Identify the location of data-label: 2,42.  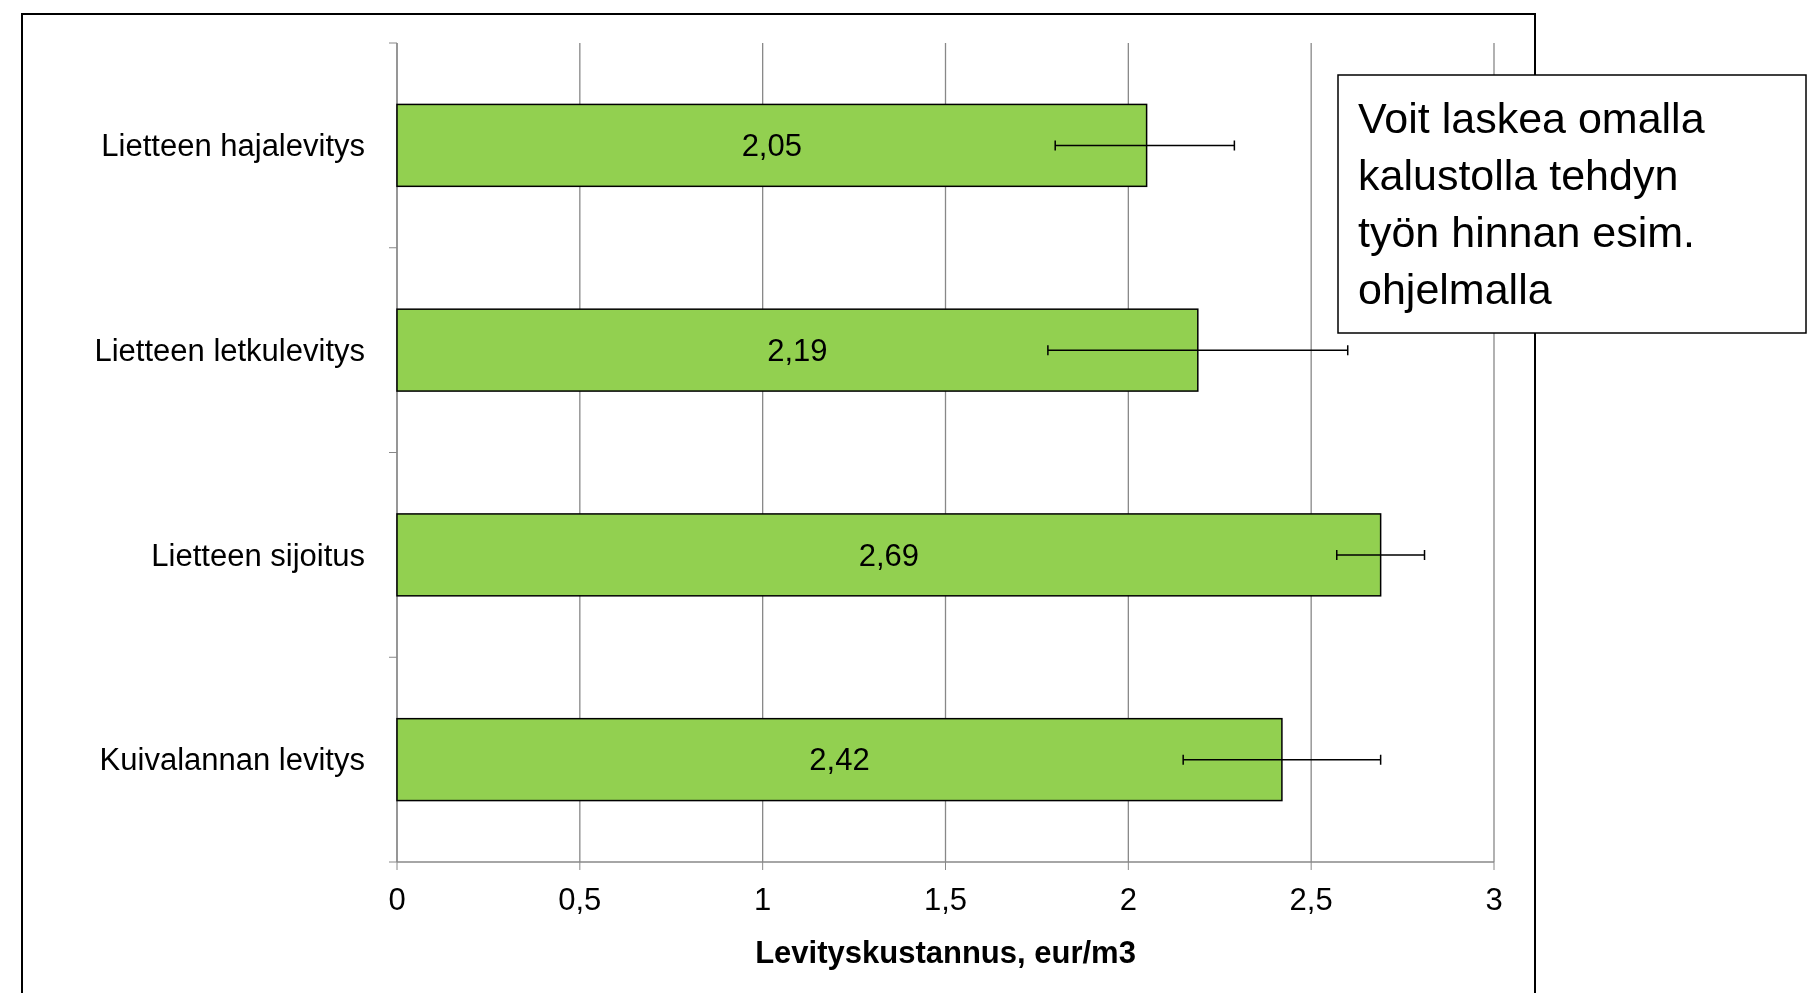
(839, 760).